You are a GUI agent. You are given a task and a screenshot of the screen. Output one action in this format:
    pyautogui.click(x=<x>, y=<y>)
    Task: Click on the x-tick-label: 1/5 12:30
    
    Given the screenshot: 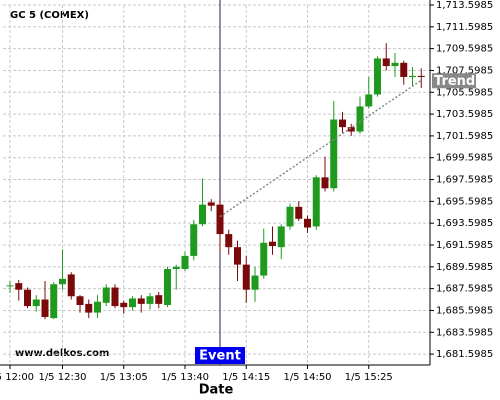 What is the action you would take?
    pyautogui.click(x=62, y=377)
    